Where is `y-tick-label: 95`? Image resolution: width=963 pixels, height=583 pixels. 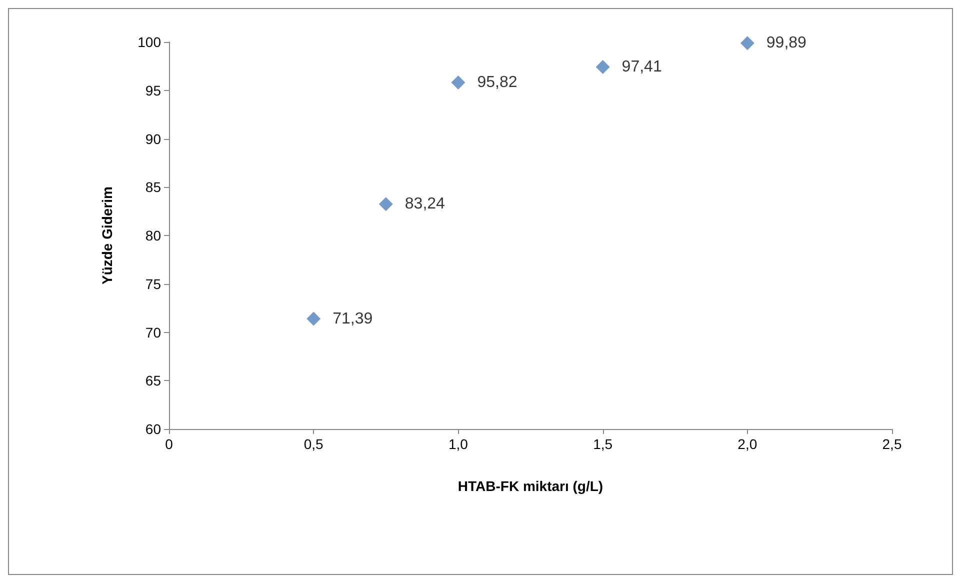 y-tick-label: 95 is located at coordinates (153, 90).